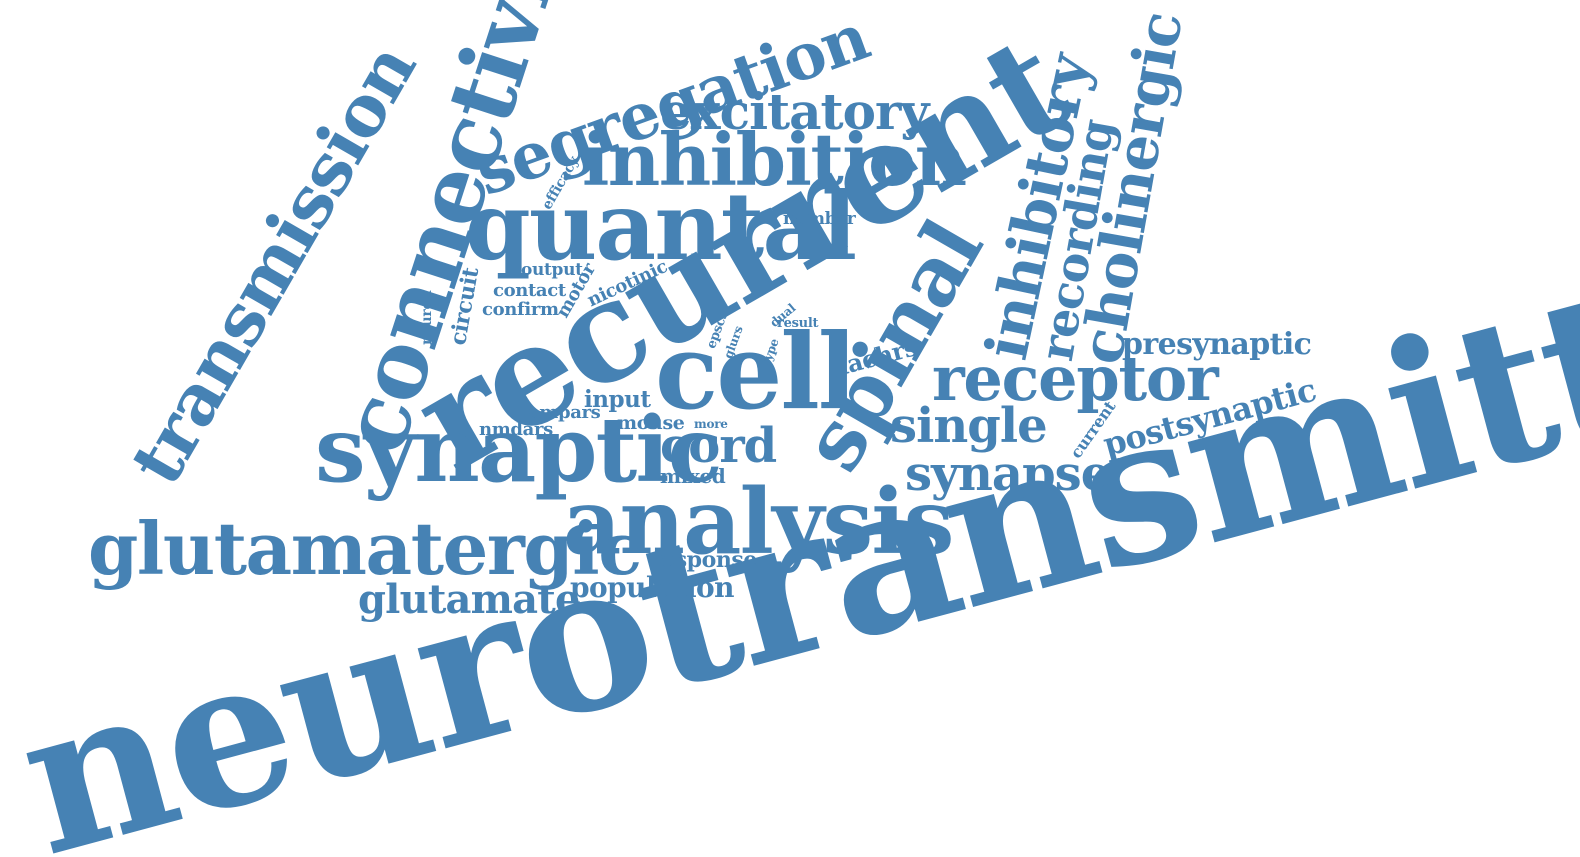  Describe the element at coordinates (798, 323) in the screenshot. I see `word-result: result` at that location.